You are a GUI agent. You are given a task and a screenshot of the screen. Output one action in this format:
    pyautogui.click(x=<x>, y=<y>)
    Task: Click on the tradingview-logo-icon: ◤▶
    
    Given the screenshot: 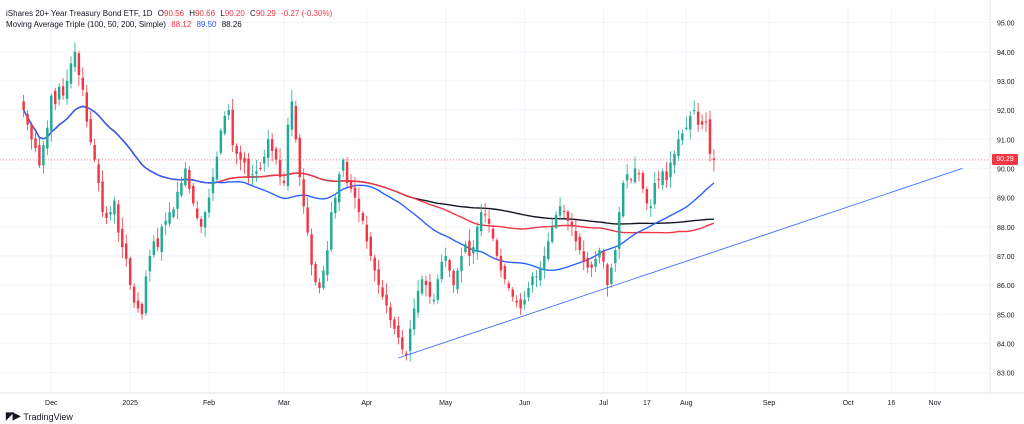 What is the action you would take?
    pyautogui.click(x=13, y=416)
    